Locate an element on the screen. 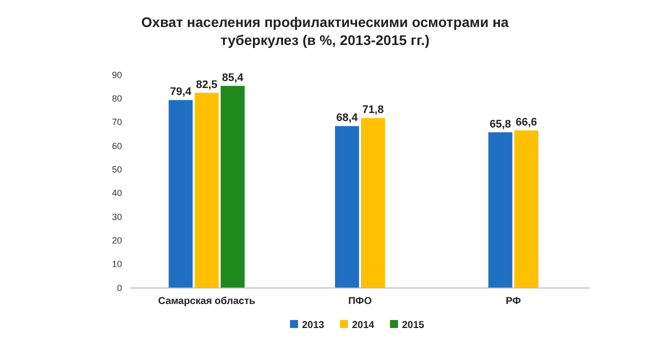 The width and height of the screenshot is (650, 364). data-label: 85,4 is located at coordinates (233, 78).